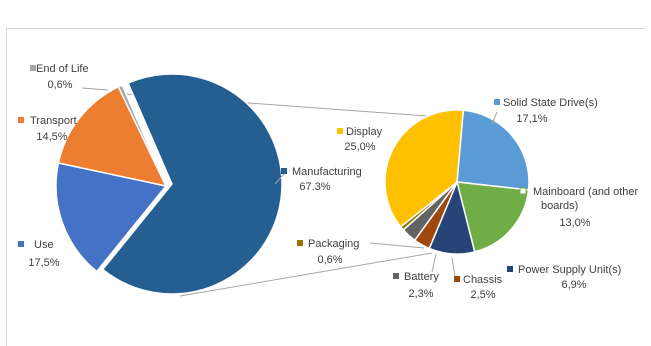 This screenshot has height=346, width=651. Describe the element at coordinates (33, 68) in the screenshot. I see `legend-marker-end-of-life` at that location.